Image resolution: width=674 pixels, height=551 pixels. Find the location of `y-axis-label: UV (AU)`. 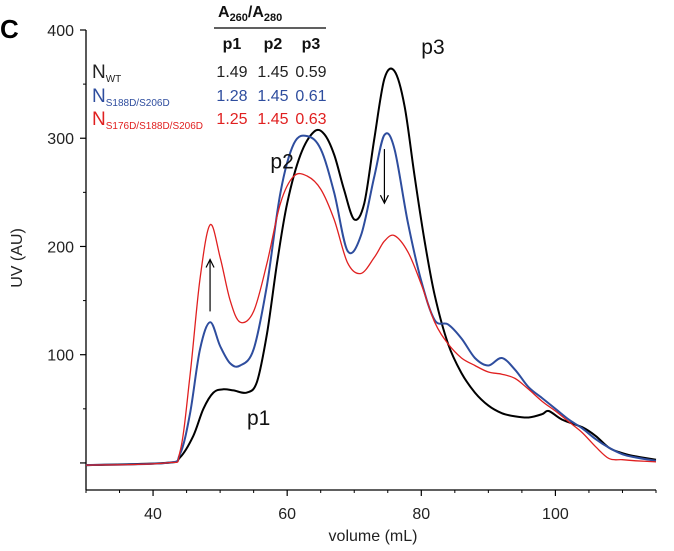

y-axis-label: UV (AU) is located at coordinates (17, 258).